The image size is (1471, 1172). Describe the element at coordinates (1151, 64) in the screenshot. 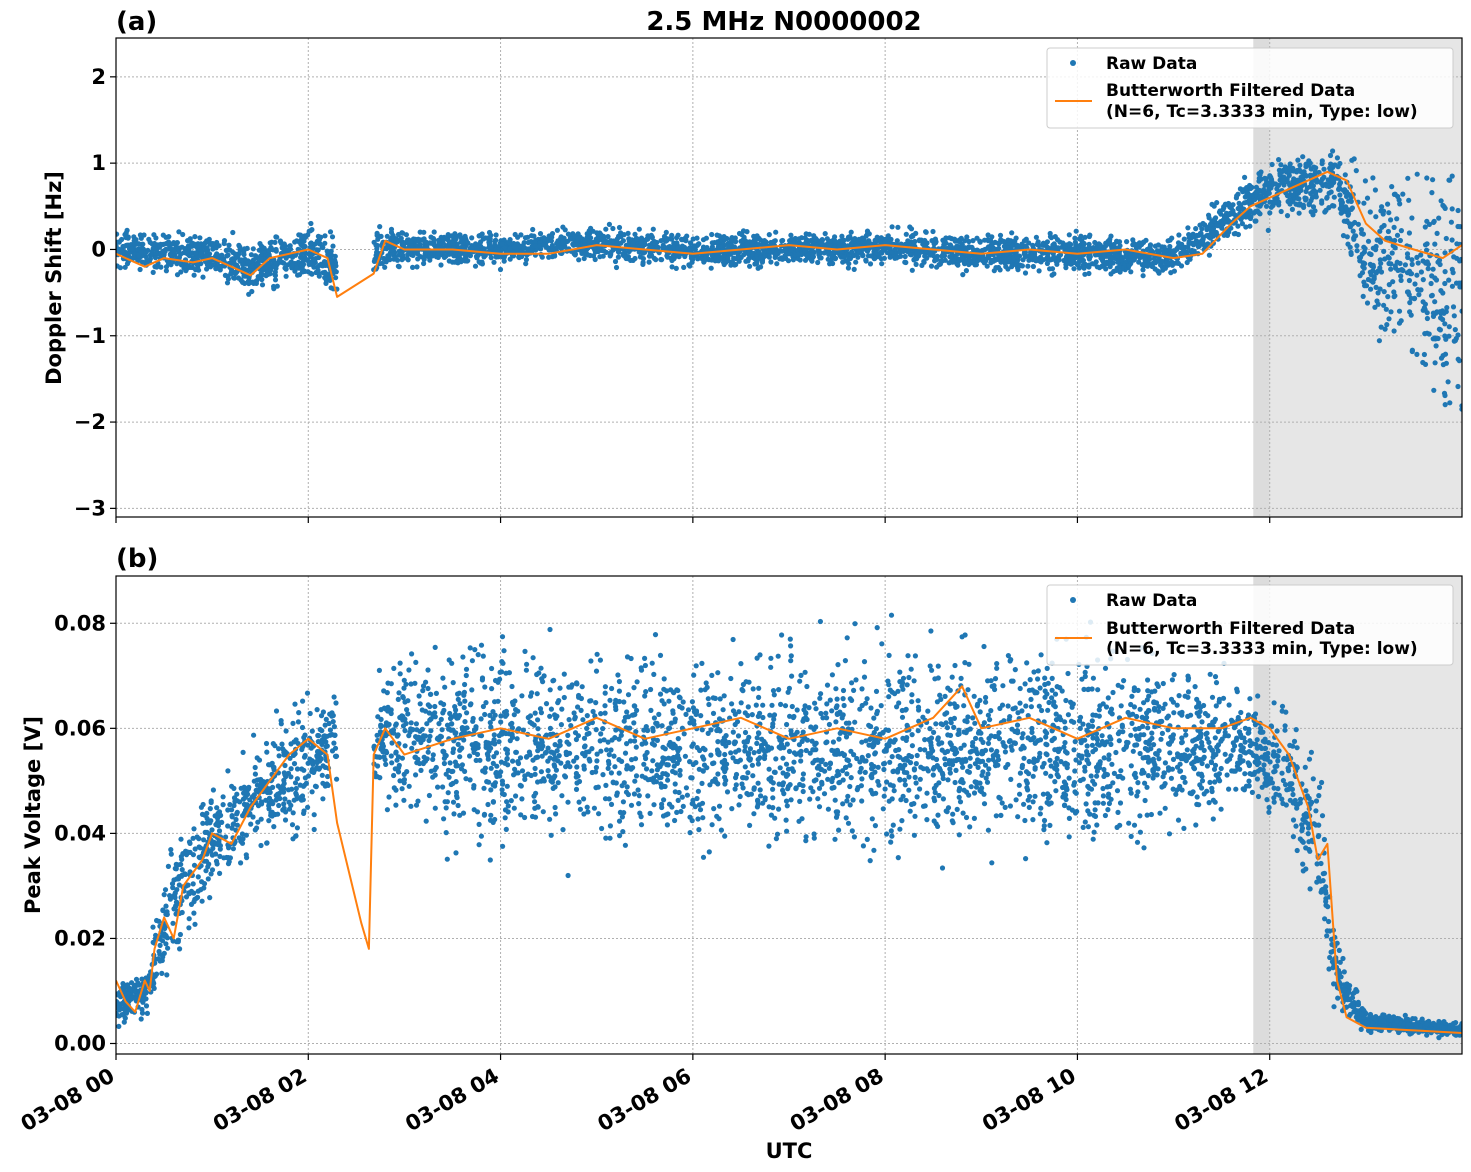

I see `legend-raw-label: Raw Data` at that location.